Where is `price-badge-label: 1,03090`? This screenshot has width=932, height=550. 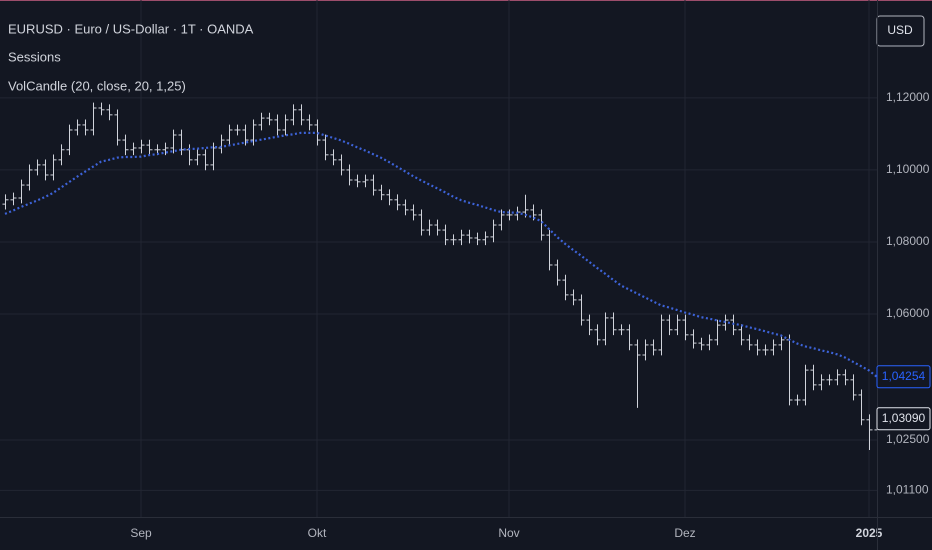 price-badge-label: 1,03090 is located at coordinates (904, 418).